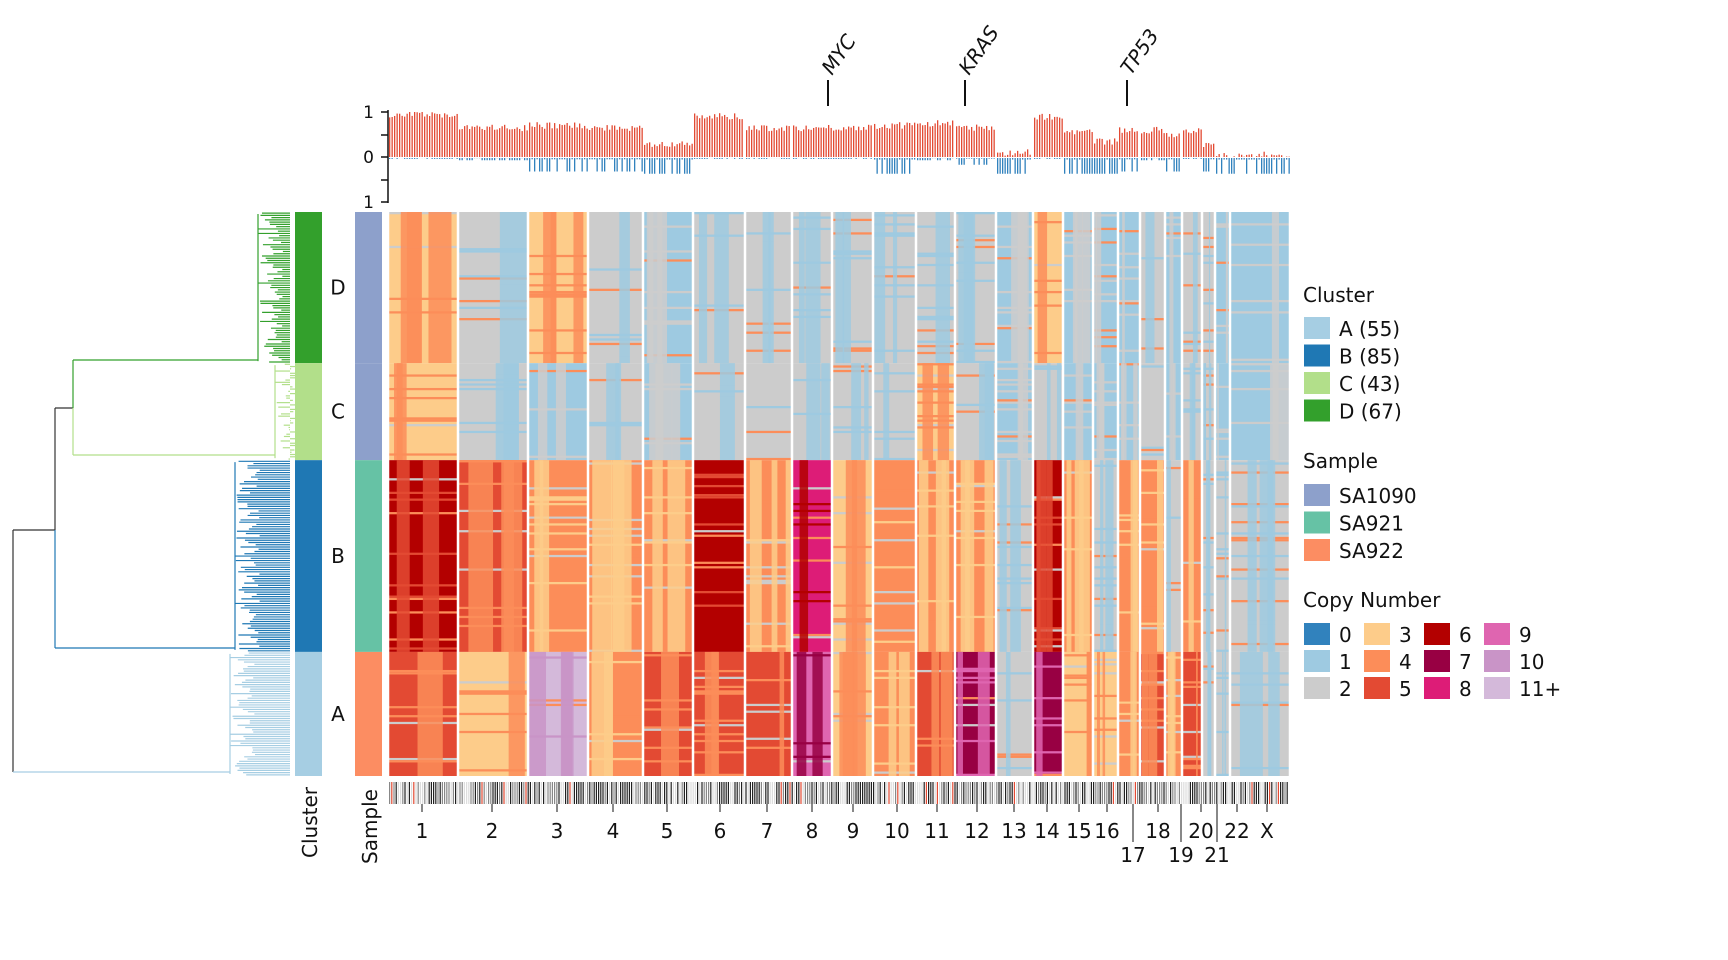  I want to click on chromosome-label: 11, so click(936, 831).